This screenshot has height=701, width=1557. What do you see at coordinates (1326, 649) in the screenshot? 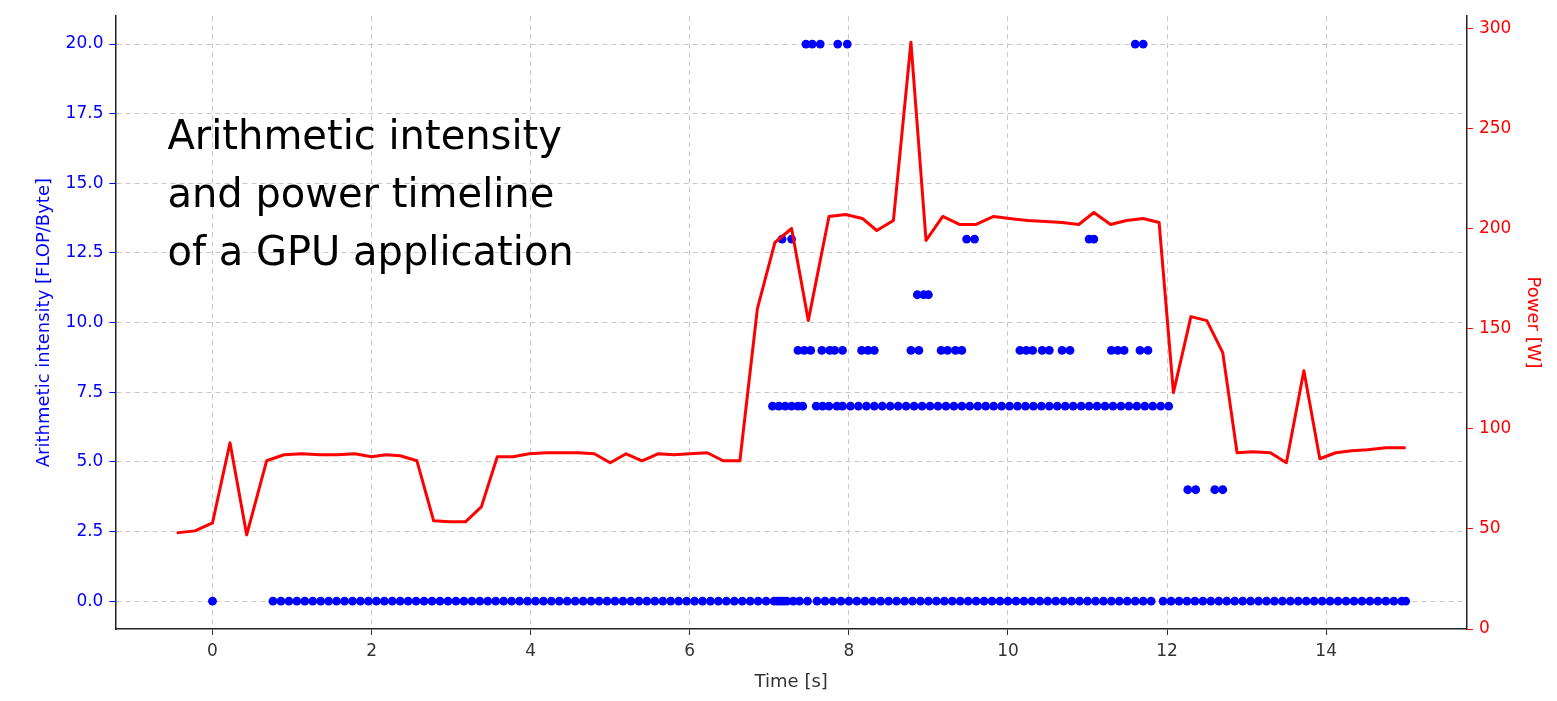
I see `x-tick-label: 14` at bounding box center [1326, 649].